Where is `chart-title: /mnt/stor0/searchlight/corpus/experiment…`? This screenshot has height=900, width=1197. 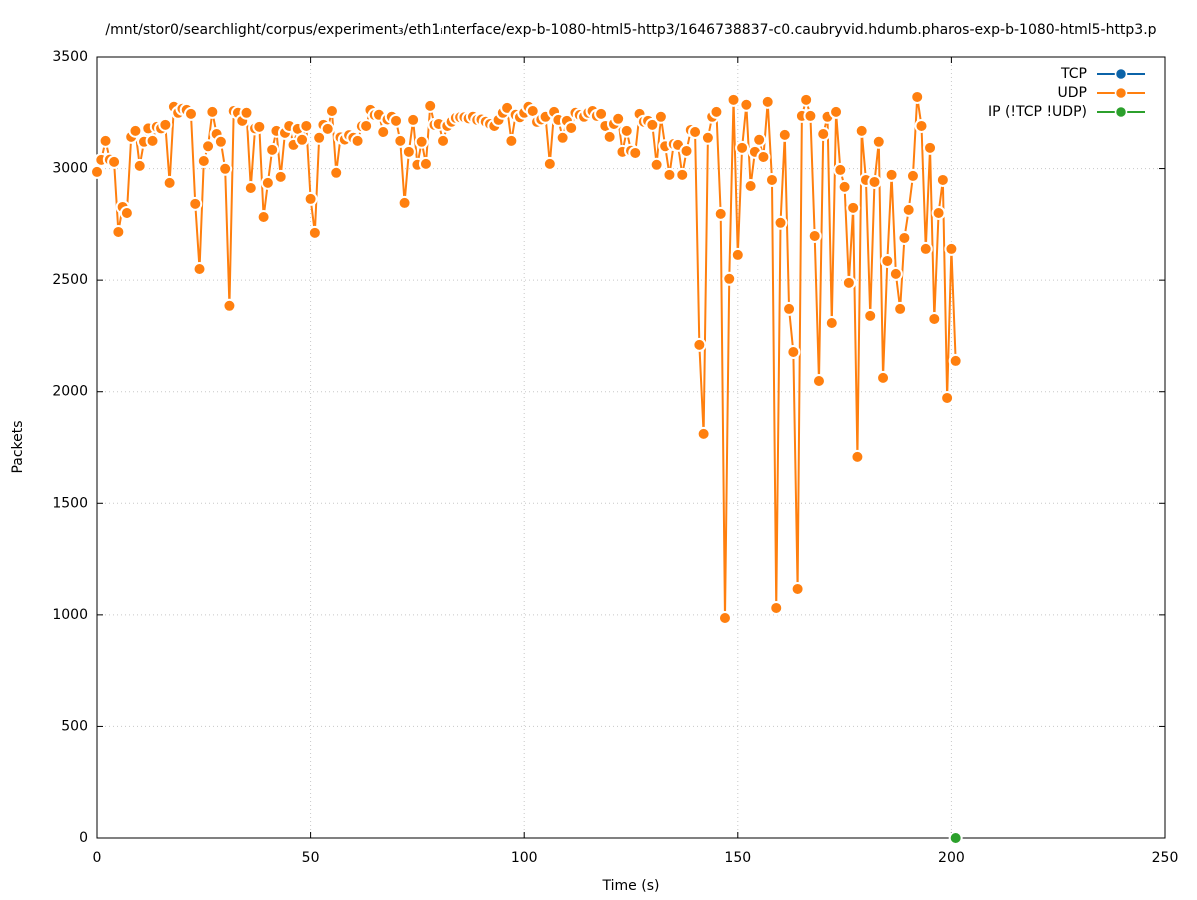
chart-title: /mnt/stor0/searchlight/corpus/experiment… is located at coordinates (630, 30).